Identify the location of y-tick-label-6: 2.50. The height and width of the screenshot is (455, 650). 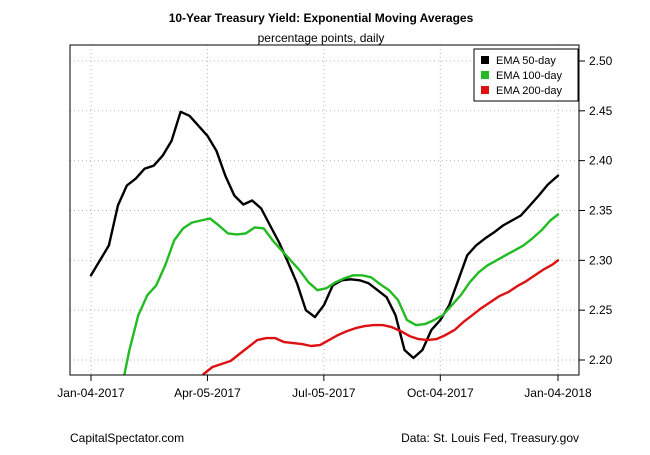
(601, 61).